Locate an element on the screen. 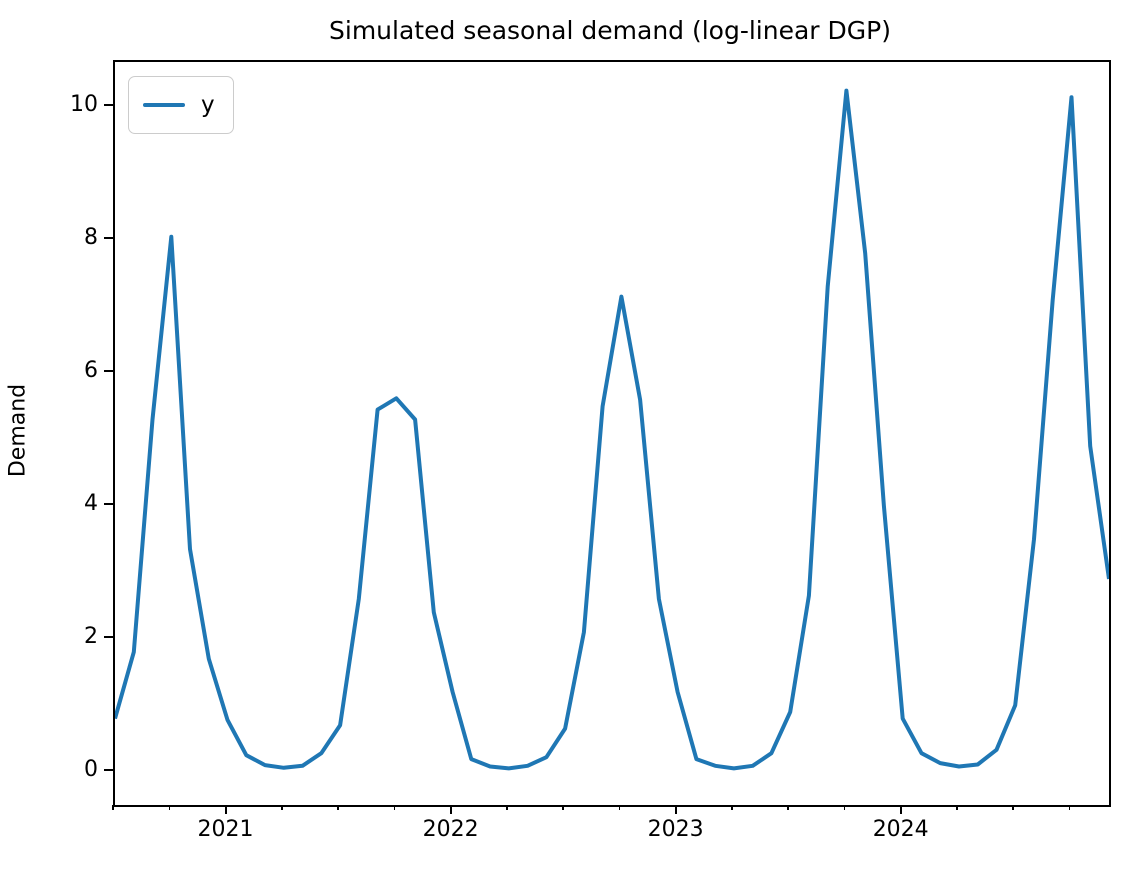 The width and height of the screenshot is (1125, 869). y-tick-label: 2 is located at coordinates (91, 636).